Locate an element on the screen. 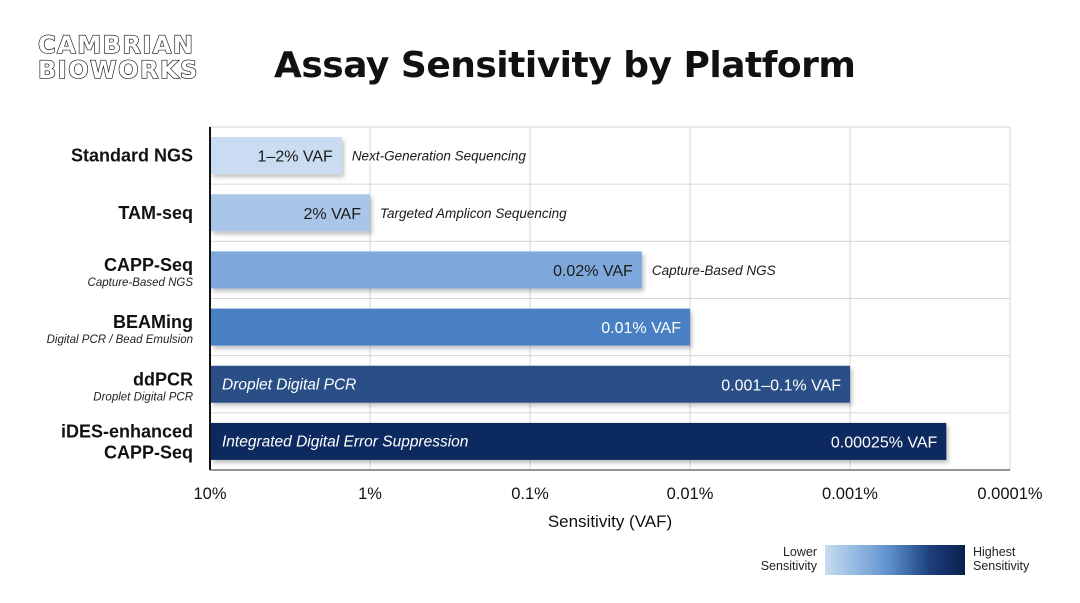  category-sublabel: Capture-Based NGS is located at coordinates (141, 283).